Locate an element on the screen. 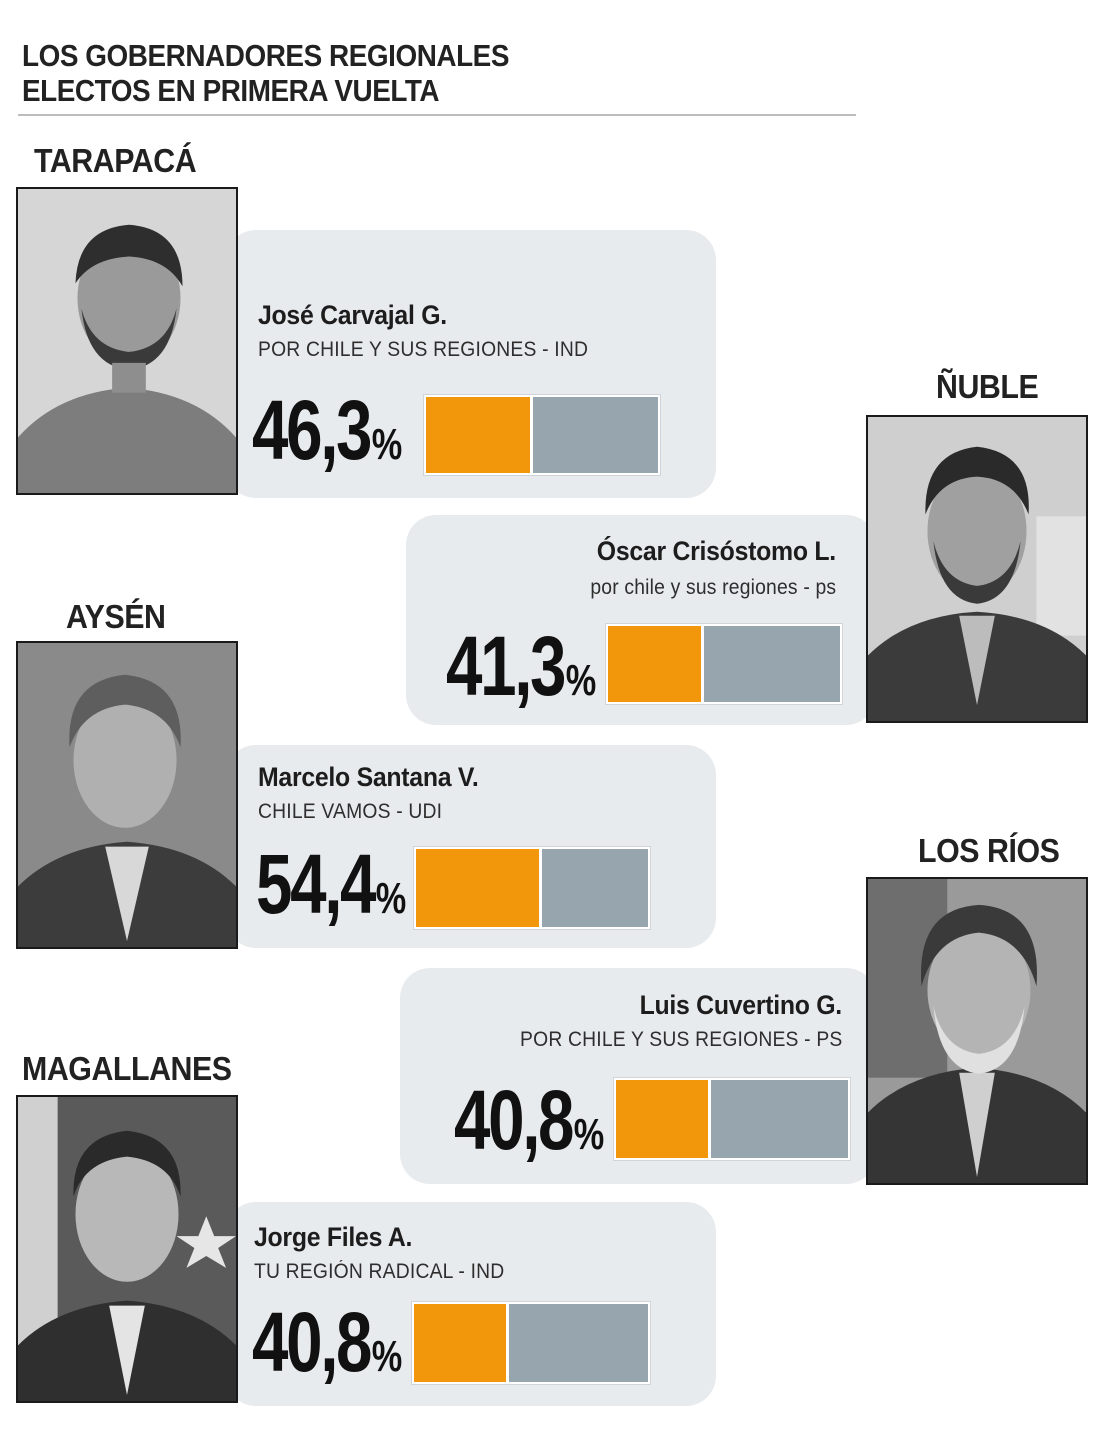 The width and height of the screenshot is (1104, 1440). candidate-name-nuble: Óscar Crisóstomo L. is located at coordinates (716, 551).